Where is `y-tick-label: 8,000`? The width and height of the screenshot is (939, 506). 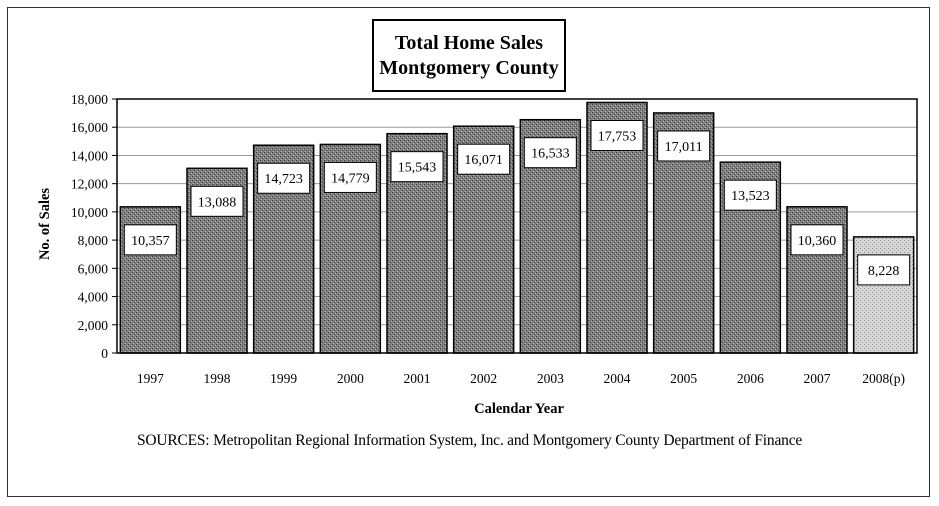 y-tick-label: 8,000 is located at coordinates (93, 240).